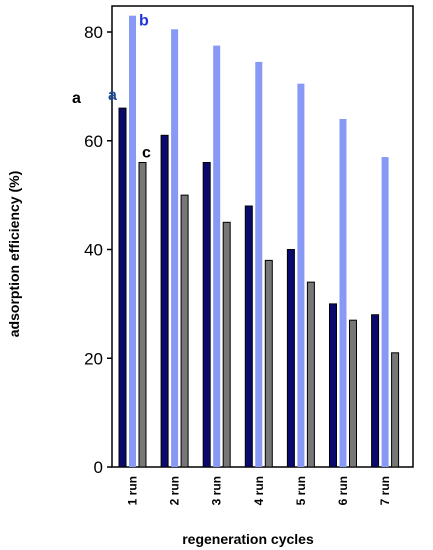 This screenshot has height=550, width=433. What do you see at coordinates (93, 141) in the screenshot?
I see `y-tick-label: 60` at bounding box center [93, 141].